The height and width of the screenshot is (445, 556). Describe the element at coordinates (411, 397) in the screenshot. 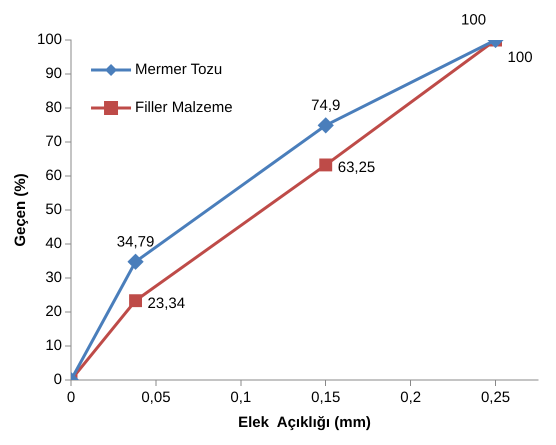

I see `x-tick-label: 0,2` at that location.